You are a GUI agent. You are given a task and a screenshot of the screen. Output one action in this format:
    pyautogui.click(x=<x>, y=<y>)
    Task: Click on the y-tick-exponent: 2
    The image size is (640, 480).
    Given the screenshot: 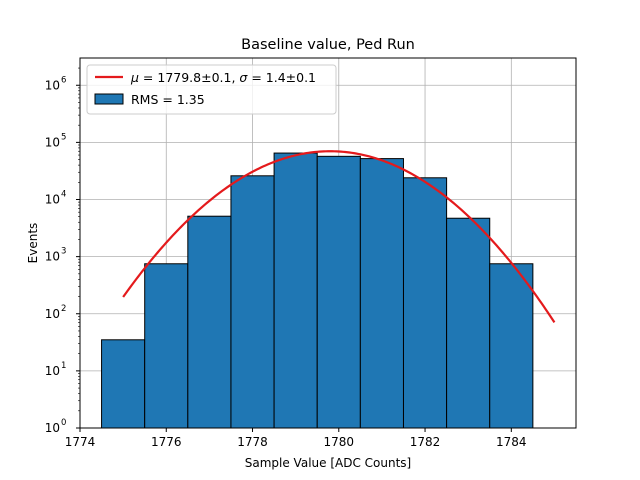 What is the action you would take?
    pyautogui.click(x=63, y=309)
    